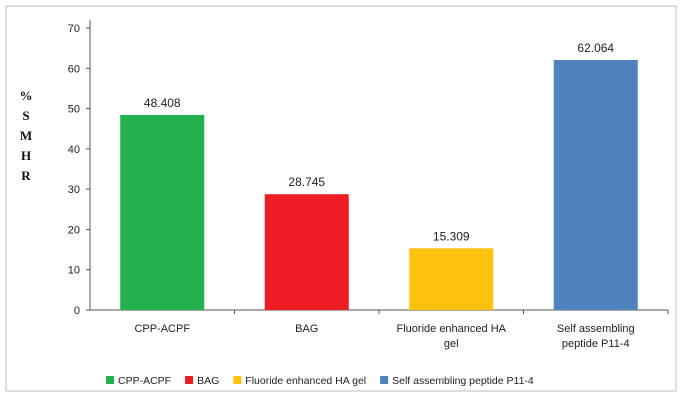 This screenshot has height=401, width=684. Describe the element at coordinates (26, 135) in the screenshot. I see `y-axis-title-letter: M` at that location.